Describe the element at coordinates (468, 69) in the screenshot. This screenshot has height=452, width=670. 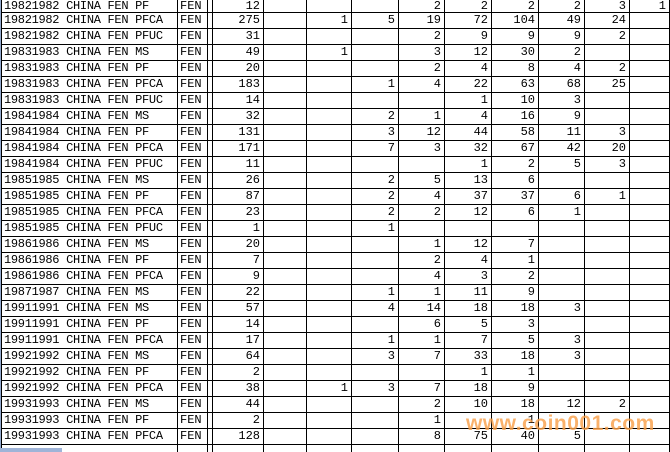
I see `grade-count-cell: 4` at that location.